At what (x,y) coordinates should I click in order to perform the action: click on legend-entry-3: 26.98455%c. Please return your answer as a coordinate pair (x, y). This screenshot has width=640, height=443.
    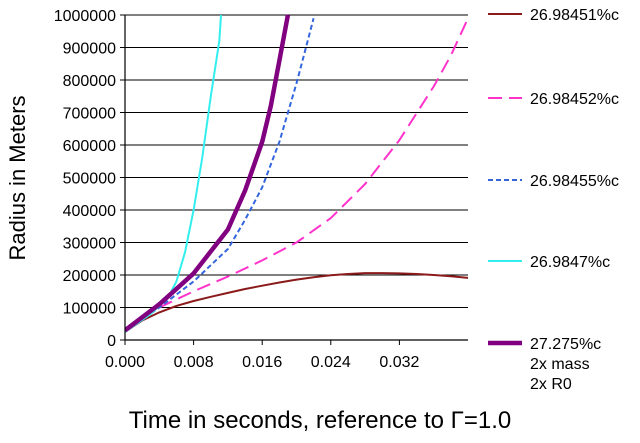
    Looking at the image, I should click on (574, 181).